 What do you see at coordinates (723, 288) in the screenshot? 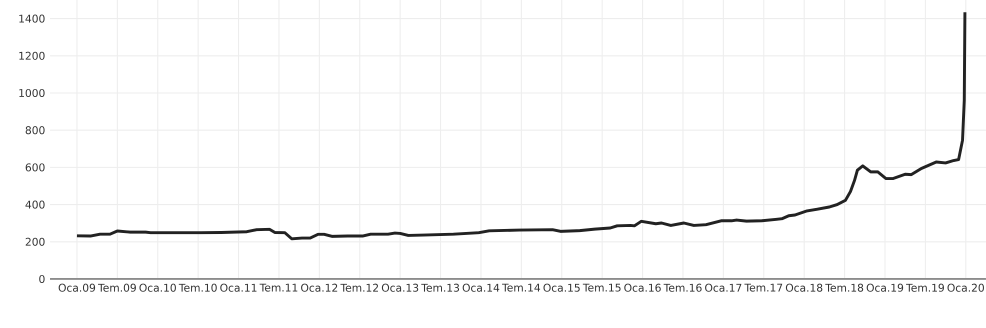
I see `x-tick-label: Oca.17` at bounding box center [723, 288].